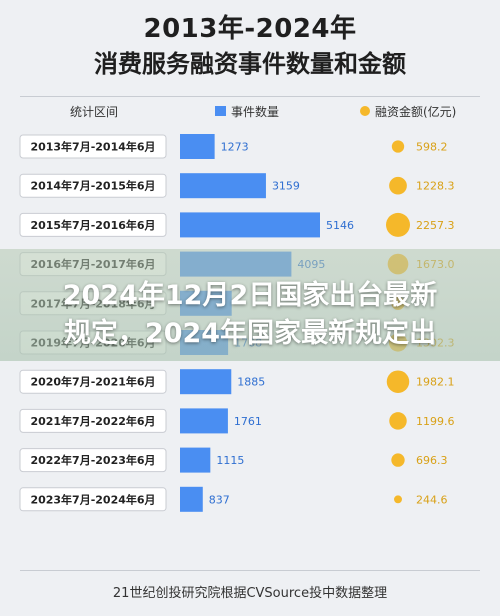  What do you see at coordinates (435, 186) in the screenshot?
I see `amount-value-label: 1228.3` at bounding box center [435, 186].